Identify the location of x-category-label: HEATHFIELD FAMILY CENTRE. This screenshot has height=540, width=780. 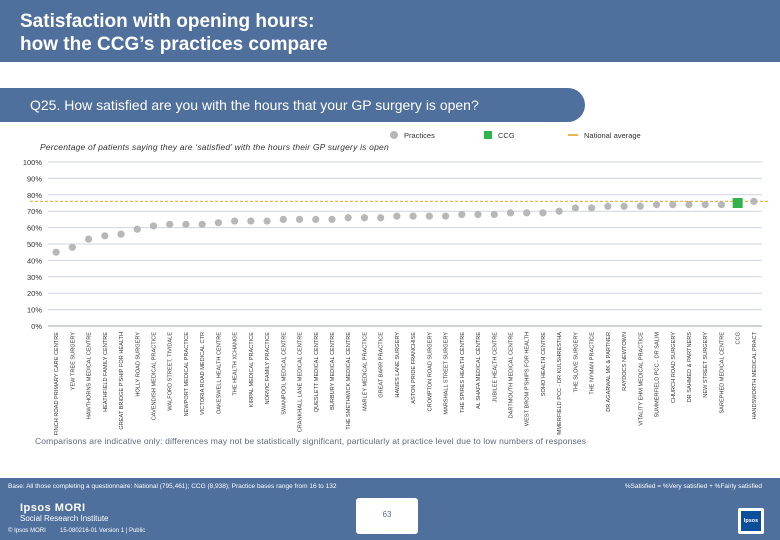
(106, 372).